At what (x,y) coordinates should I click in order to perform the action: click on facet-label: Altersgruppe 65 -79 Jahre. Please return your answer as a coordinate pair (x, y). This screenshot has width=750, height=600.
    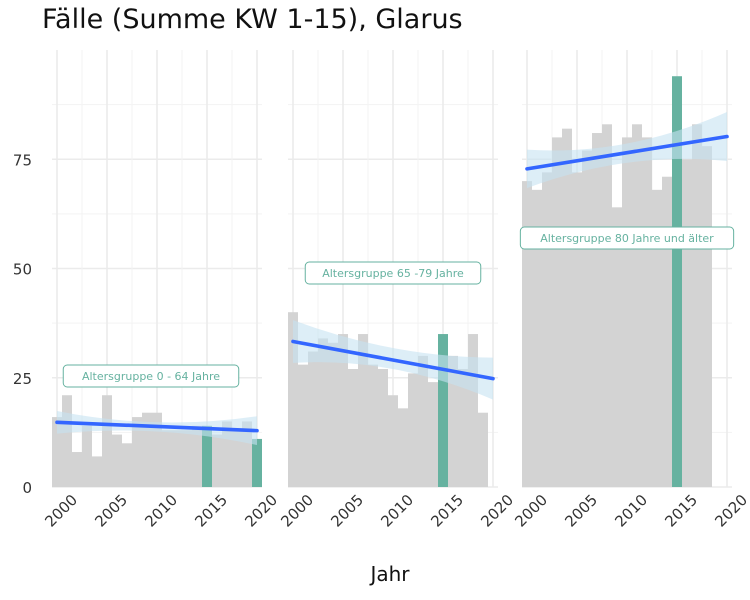
    Looking at the image, I should click on (393, 273).